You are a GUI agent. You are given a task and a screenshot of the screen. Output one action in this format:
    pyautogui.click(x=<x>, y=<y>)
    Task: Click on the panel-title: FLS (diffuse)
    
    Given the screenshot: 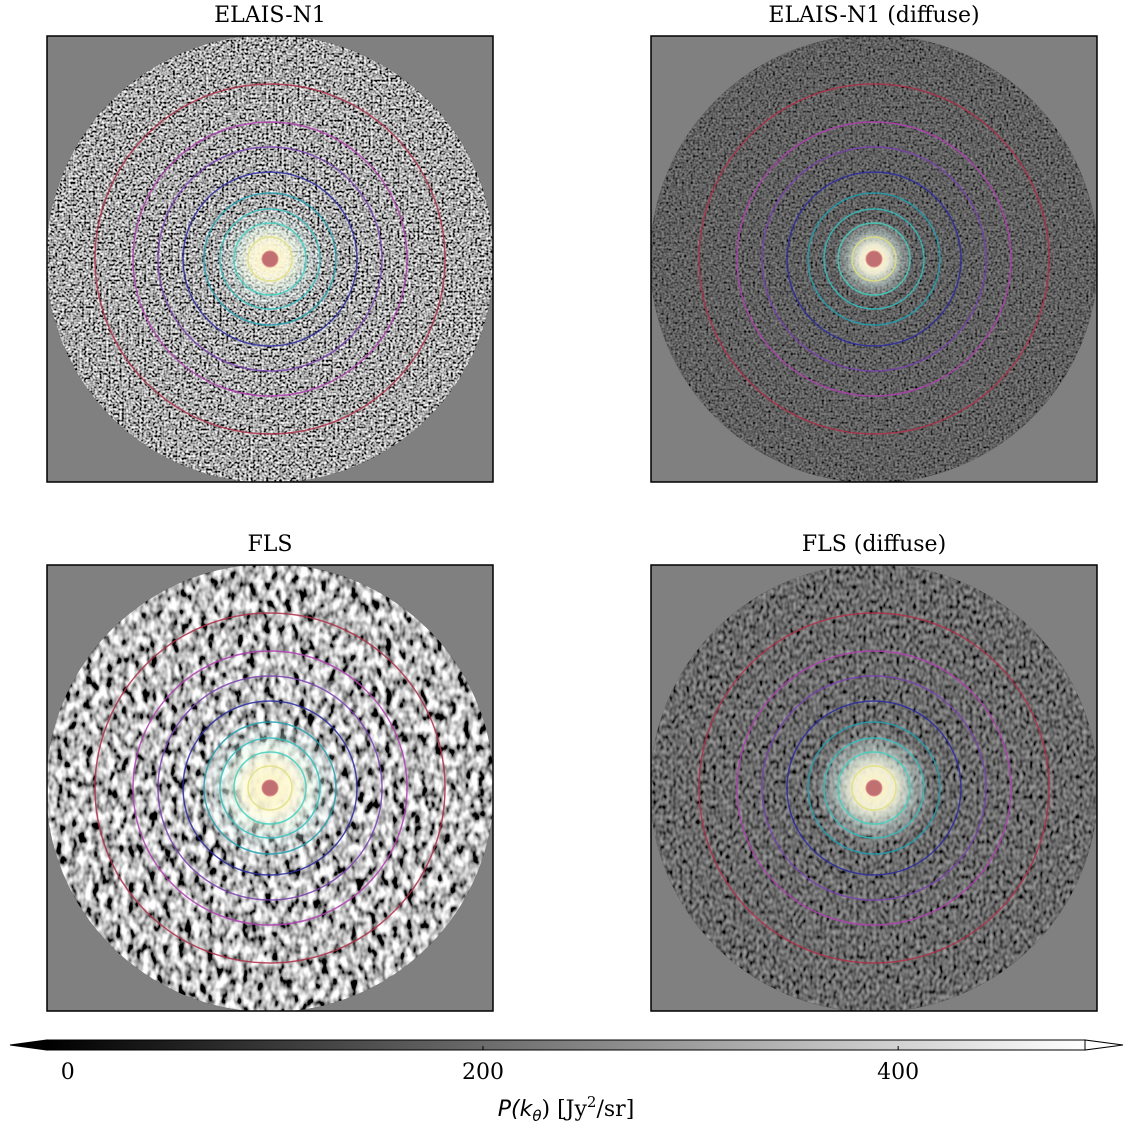 What is the action you would take?
    pyautogui.click(x=874, y=544)
    